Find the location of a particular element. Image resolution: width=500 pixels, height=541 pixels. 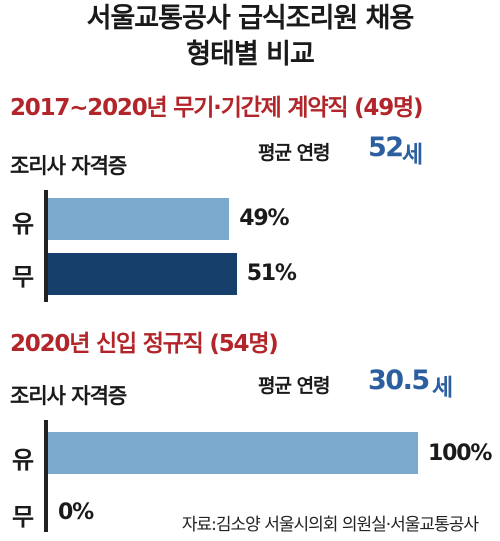

panel1-avg-value: 52 is located at coordinates (386, 147).